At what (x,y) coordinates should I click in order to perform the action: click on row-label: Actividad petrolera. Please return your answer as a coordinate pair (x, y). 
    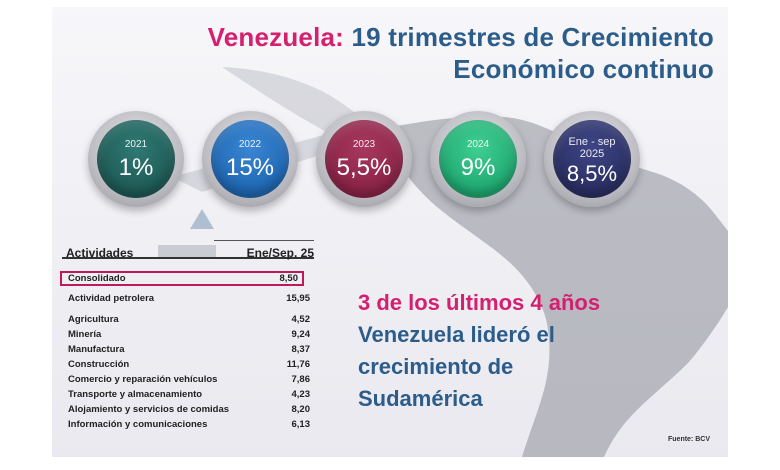
    Looking at the image, I should click on (111, 298).